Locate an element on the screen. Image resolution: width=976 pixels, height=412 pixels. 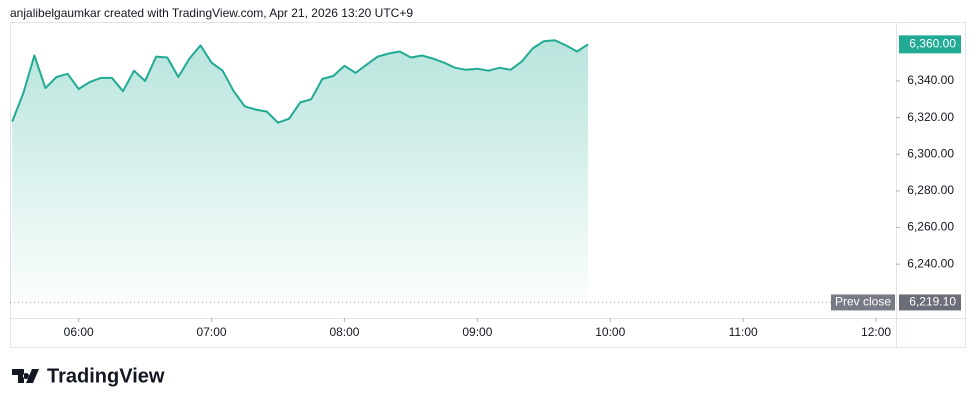
last-price-box is located at coordinates (930, 44).